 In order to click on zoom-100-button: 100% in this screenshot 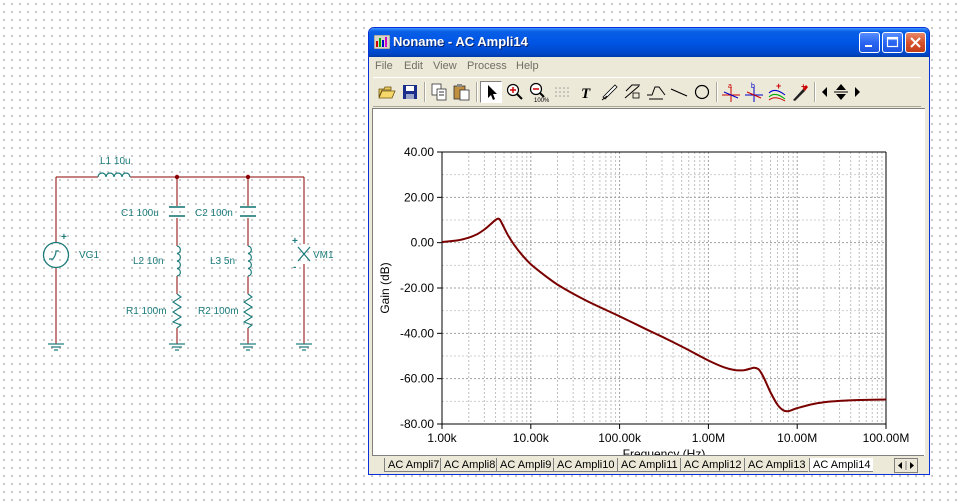, I will do `click(538, 92)`.